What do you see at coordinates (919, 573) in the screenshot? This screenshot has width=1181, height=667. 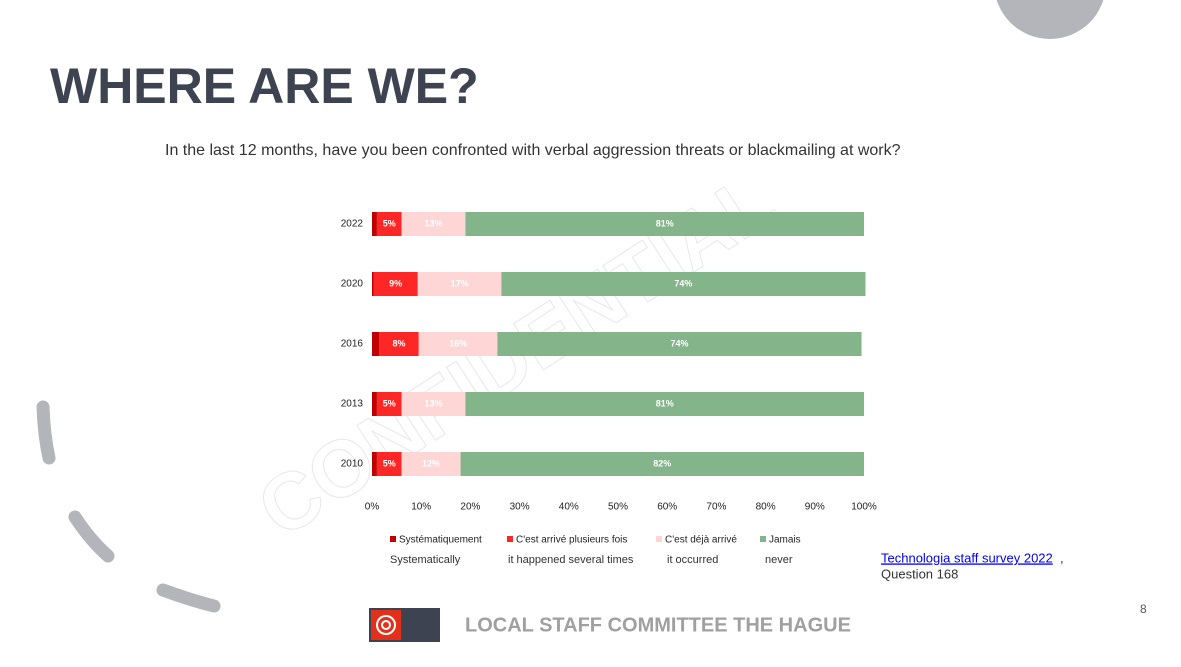 I see `source-detail: Question 168` at bounding box center [919, 573].